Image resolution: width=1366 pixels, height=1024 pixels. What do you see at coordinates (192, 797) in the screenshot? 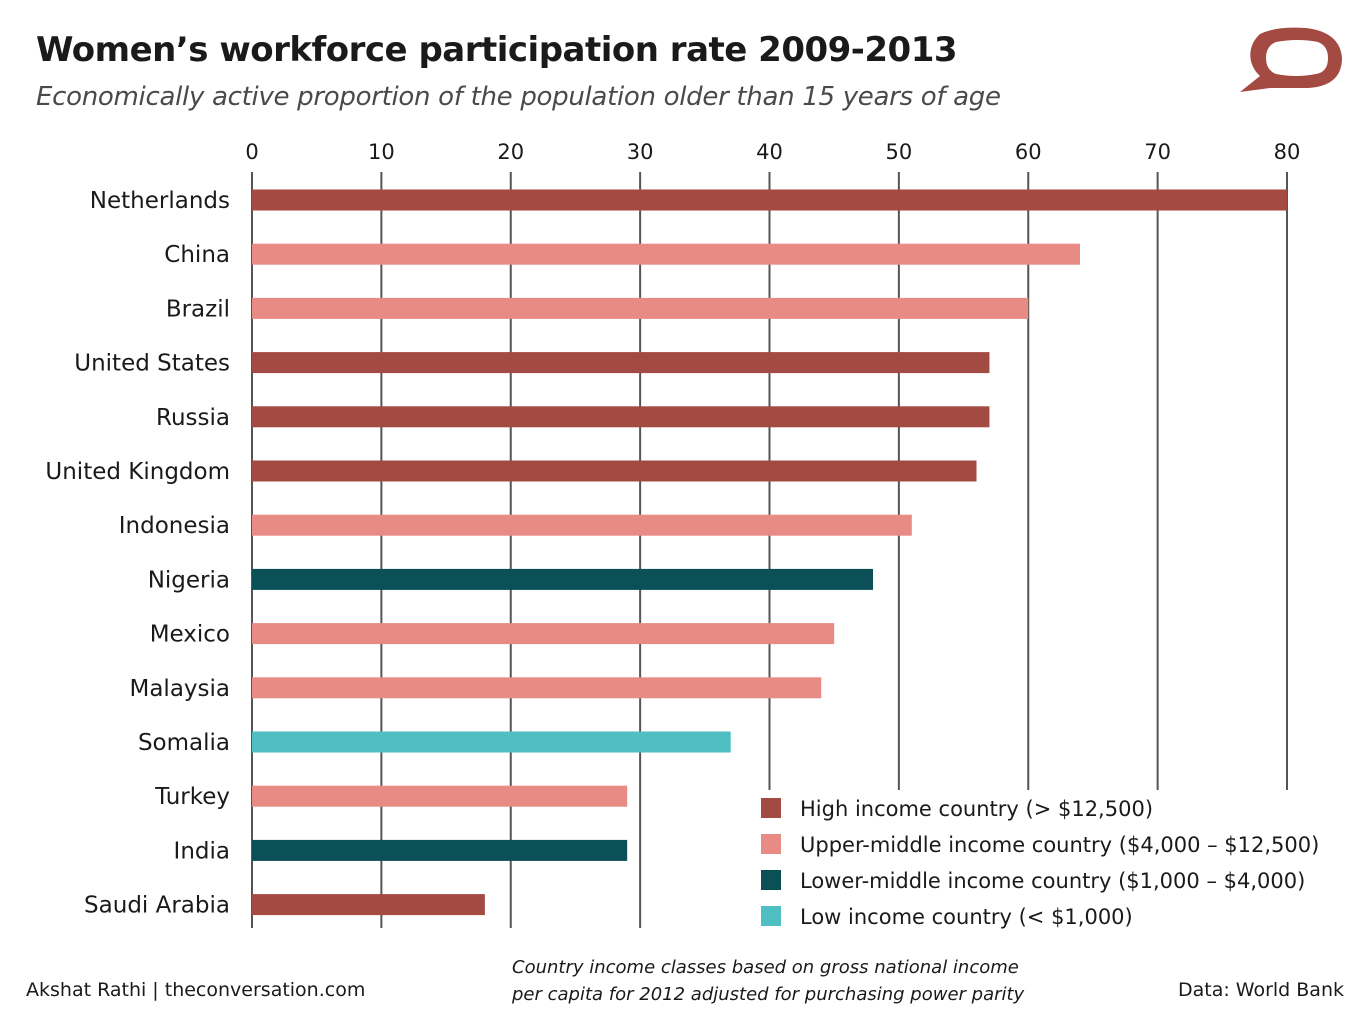
I see `category-label: Turkey` at bounding box center [192, 797].